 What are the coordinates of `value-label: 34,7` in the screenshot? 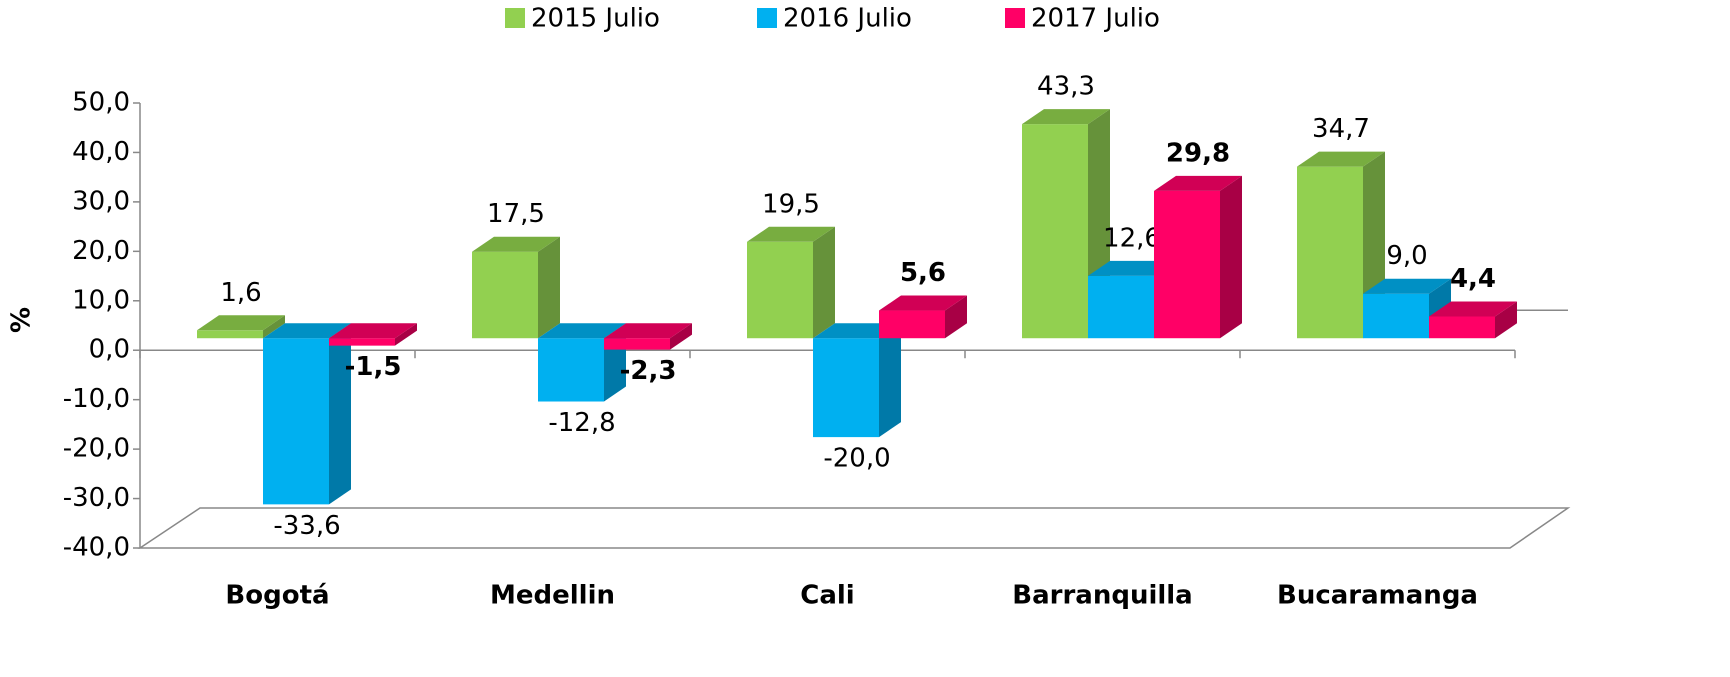 It's located at (1341, 129).